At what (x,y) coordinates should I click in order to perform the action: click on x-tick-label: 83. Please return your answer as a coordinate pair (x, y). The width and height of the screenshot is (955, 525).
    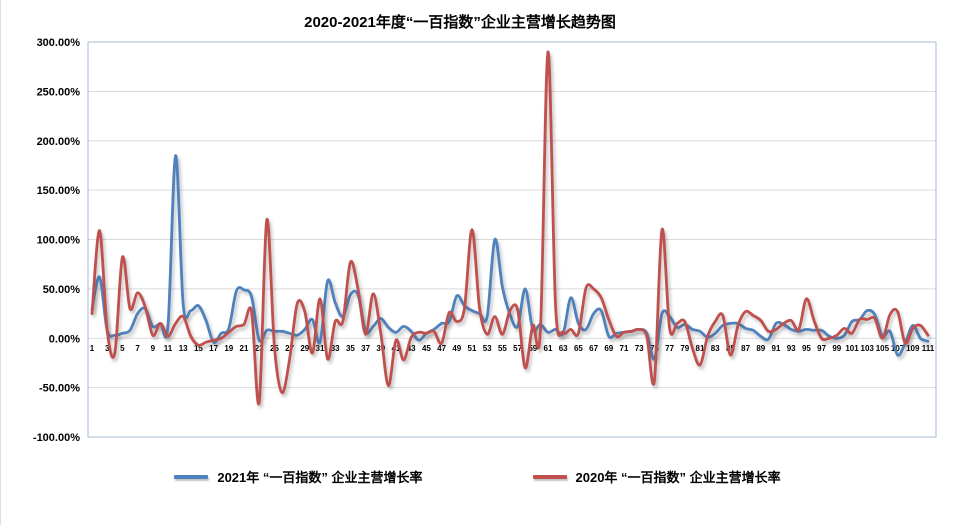
    Looking at the image, I should click on (715, 348).